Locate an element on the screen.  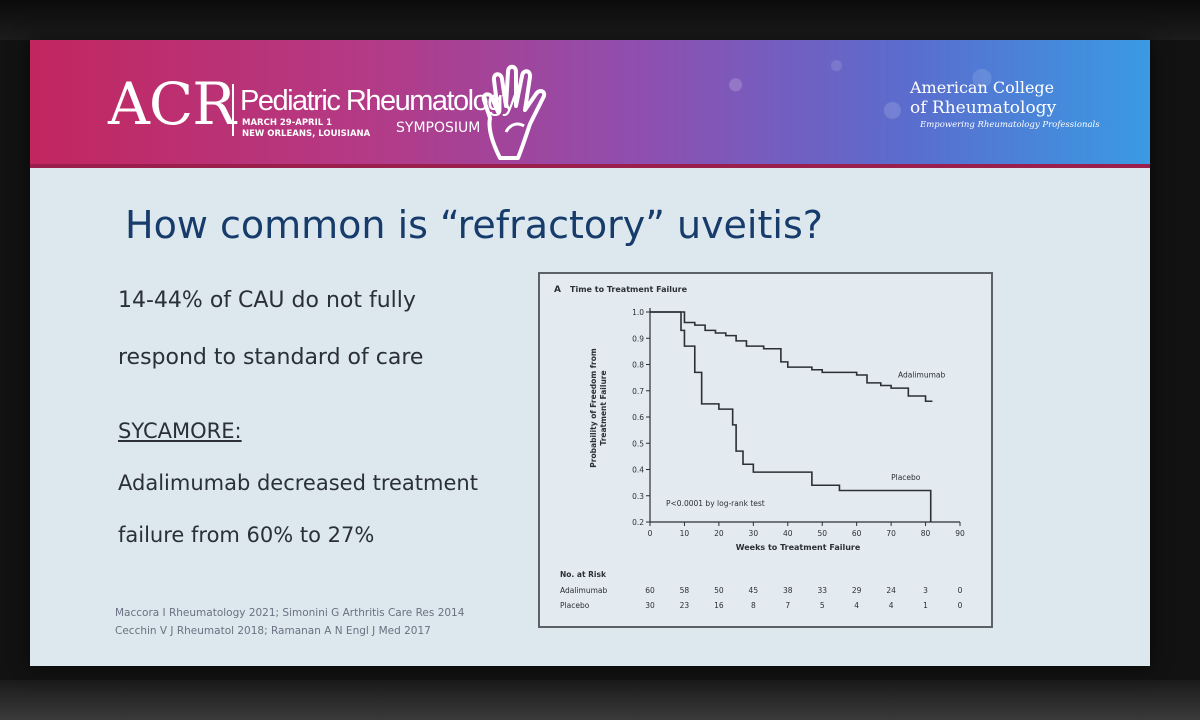
symposium-word: SYMPOSIUM is located at coordinates (438, 128).